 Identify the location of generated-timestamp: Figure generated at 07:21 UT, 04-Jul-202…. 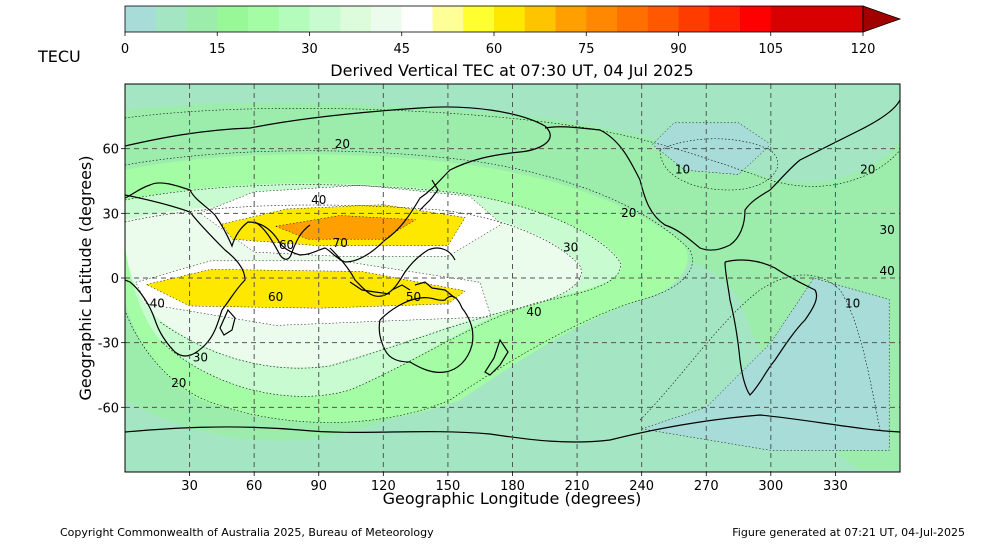
(848, 532).